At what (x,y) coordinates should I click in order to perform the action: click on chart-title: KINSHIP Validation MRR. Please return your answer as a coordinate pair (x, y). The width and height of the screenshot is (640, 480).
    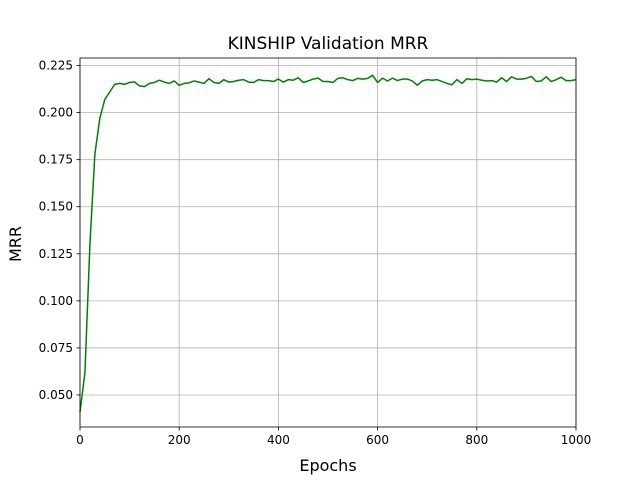
    Looking at the image, I should click on (328, 44).